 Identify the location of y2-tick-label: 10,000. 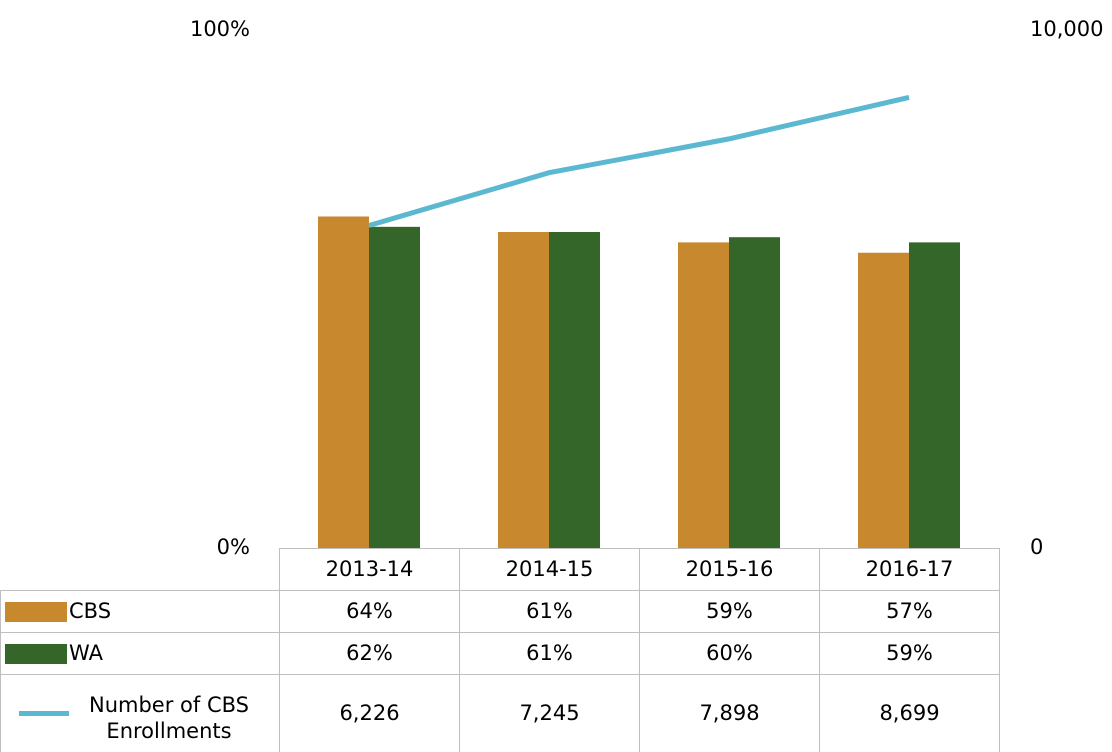
(1066, 29).